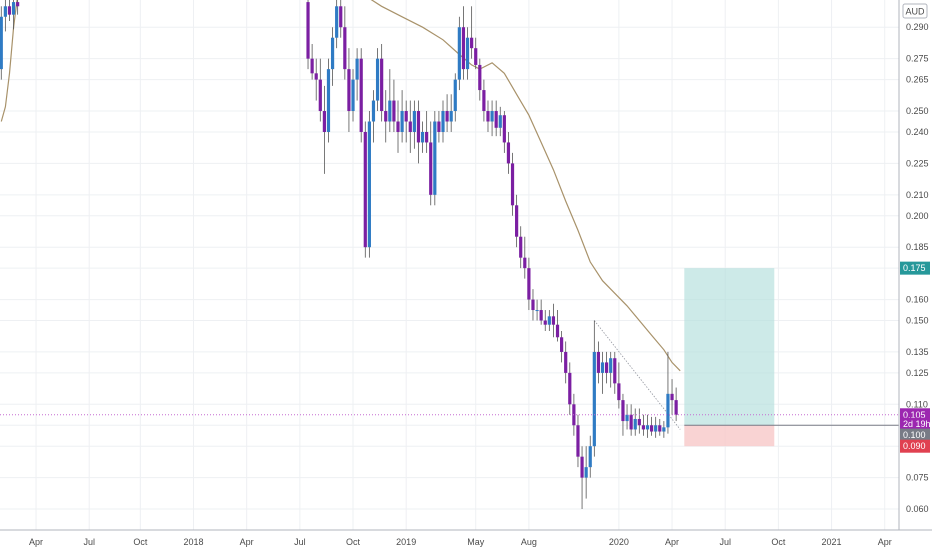 This screenshot has width=932, height=555. I want to click on trendline, so click(637, 375).